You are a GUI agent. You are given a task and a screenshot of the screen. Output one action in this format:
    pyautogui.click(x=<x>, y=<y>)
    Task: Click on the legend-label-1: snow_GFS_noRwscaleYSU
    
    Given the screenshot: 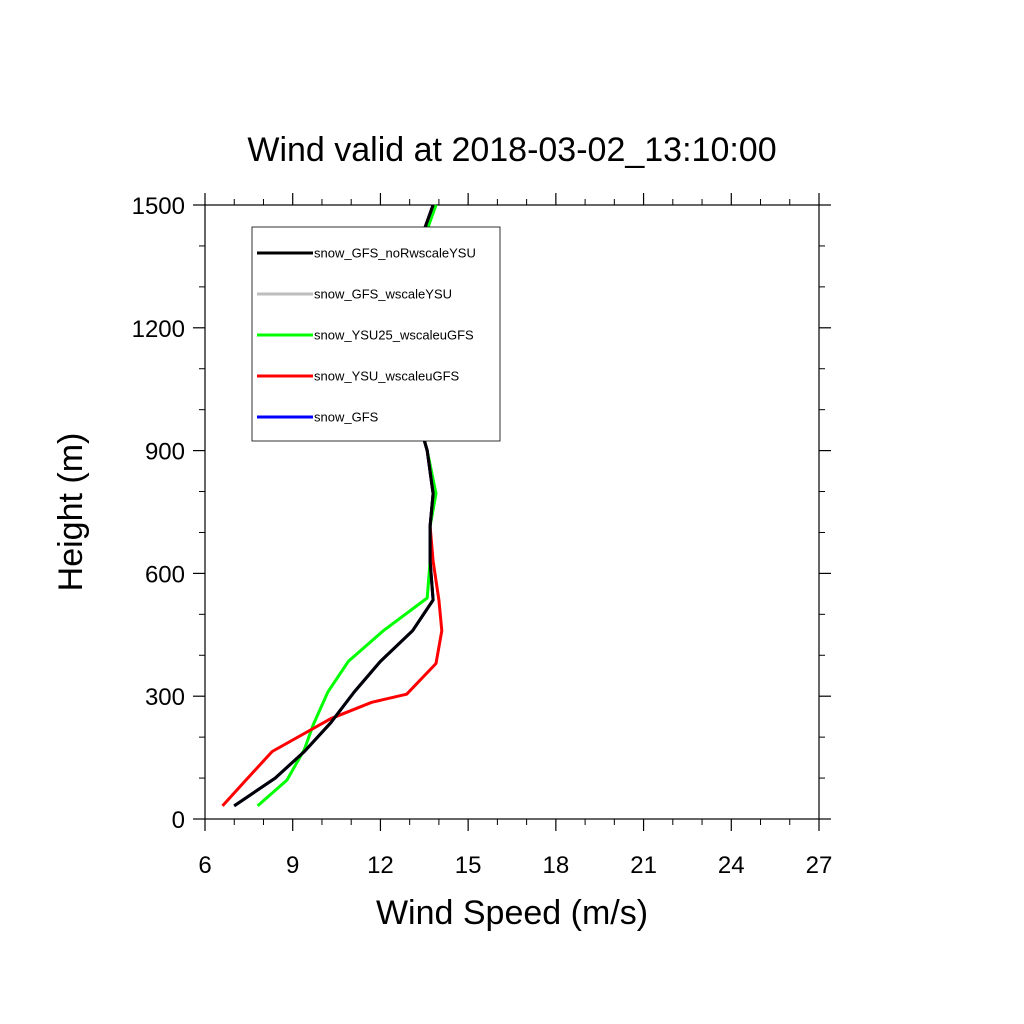 What is the action you would take?
    pyautogui.click(x=395, y=253)
    